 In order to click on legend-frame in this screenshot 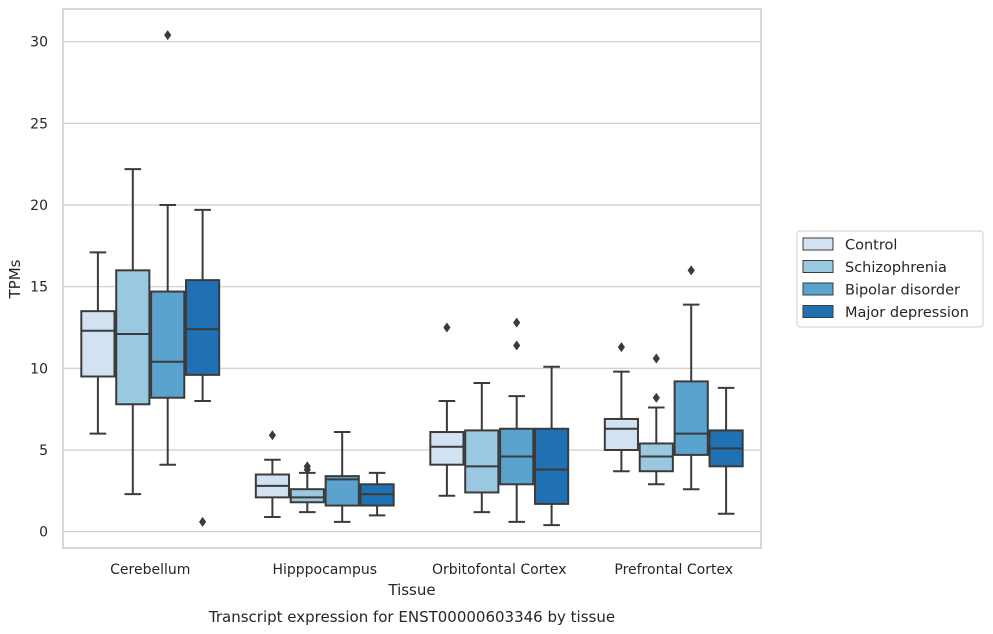, I will do `click(890, 279)`.